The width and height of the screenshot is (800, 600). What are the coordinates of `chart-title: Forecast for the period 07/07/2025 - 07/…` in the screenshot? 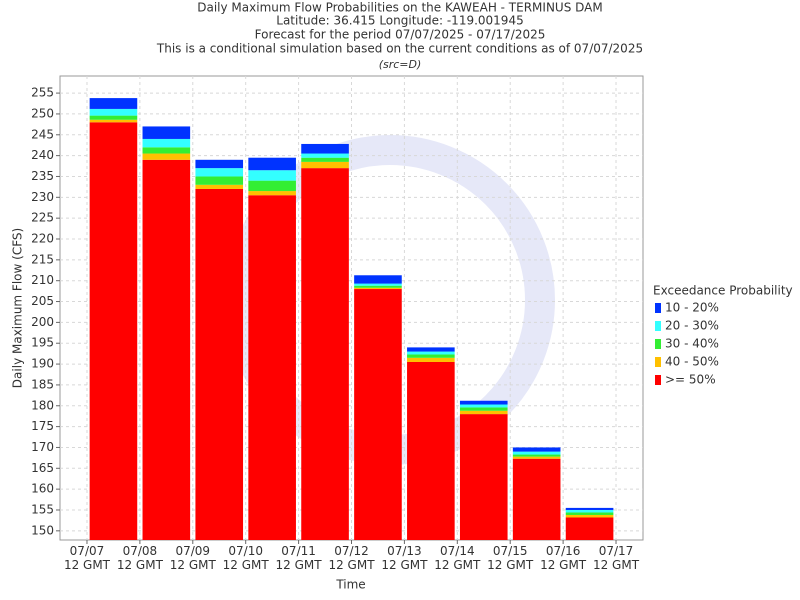 It's located at (400, 35).